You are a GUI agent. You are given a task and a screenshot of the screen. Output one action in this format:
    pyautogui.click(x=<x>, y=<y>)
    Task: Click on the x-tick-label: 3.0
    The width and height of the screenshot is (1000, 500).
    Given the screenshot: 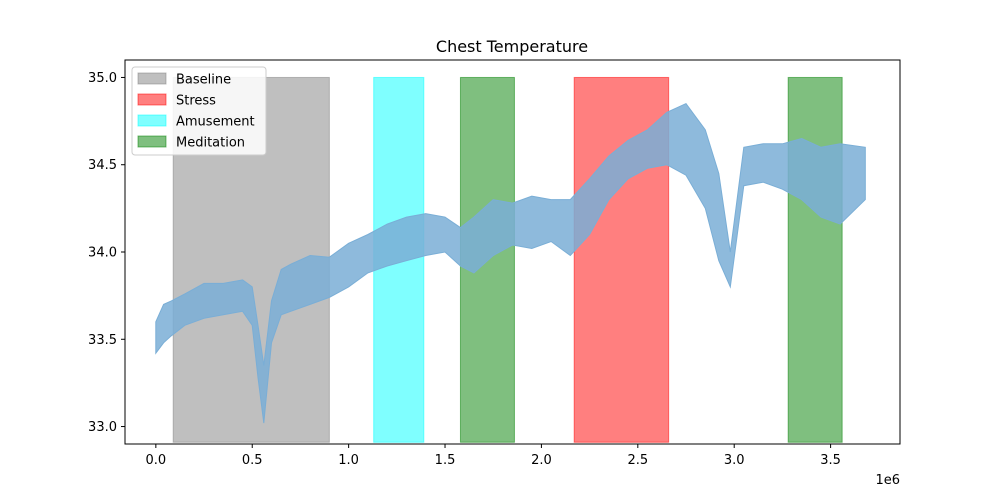 What is the action you would take?
    pyautogui.click(x=734, y=460)
    